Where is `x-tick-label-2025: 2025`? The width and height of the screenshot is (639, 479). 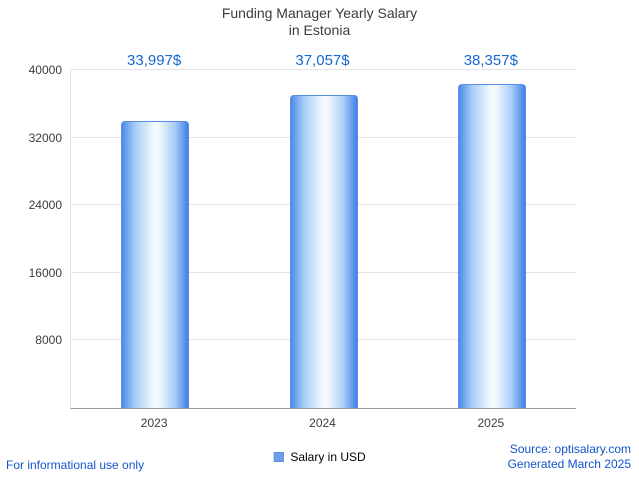
x-tick-label-2025: 2025 is located at coordinates (491, 423).